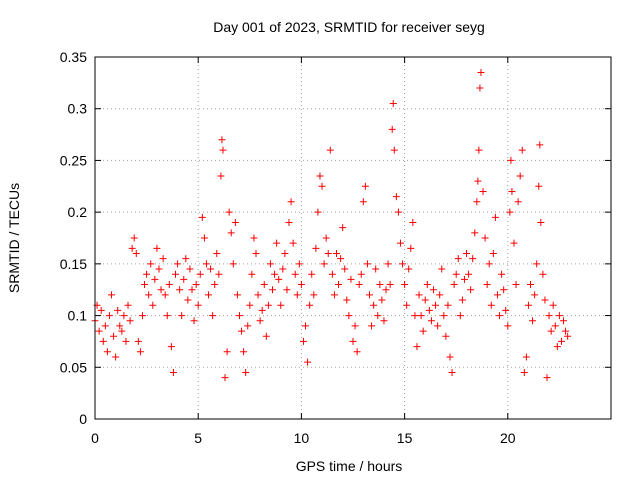 This screenshot has height=480, width=640. I want to click on x-tick-label: 15, so click(405, 438).